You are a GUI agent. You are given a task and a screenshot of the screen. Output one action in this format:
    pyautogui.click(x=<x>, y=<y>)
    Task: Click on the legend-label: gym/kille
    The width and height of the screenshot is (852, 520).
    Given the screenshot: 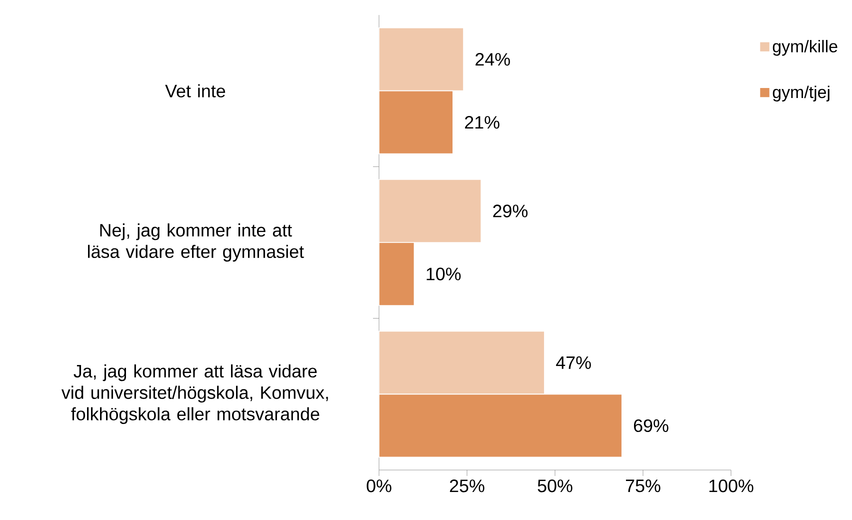 What is the action you would take?
    pyautogui.click(x=805, y=48)
    